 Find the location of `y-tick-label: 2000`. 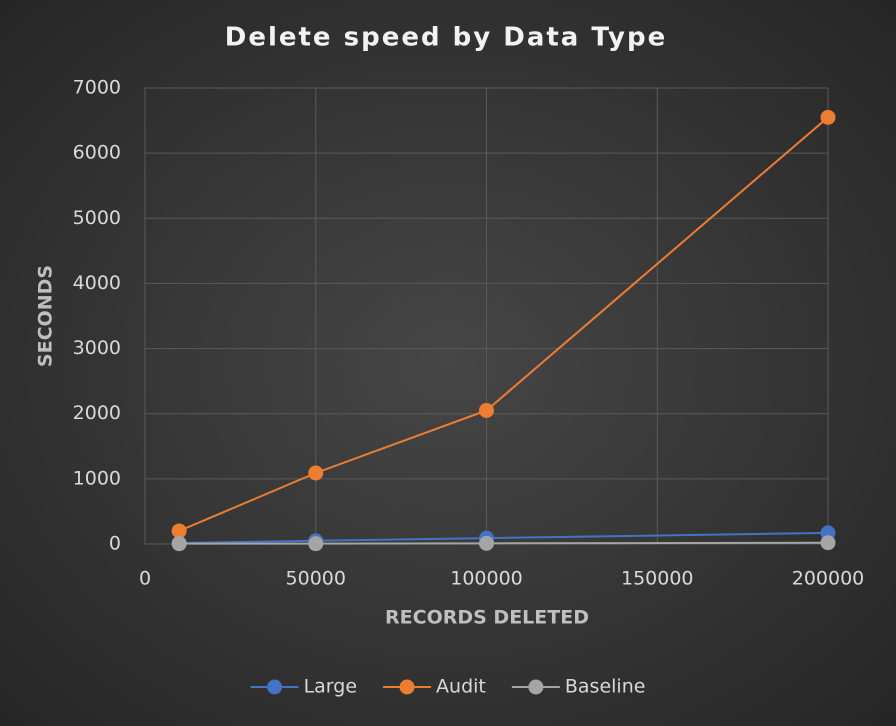

y-tick-label: 2000 is located at coordinates (97, 413).